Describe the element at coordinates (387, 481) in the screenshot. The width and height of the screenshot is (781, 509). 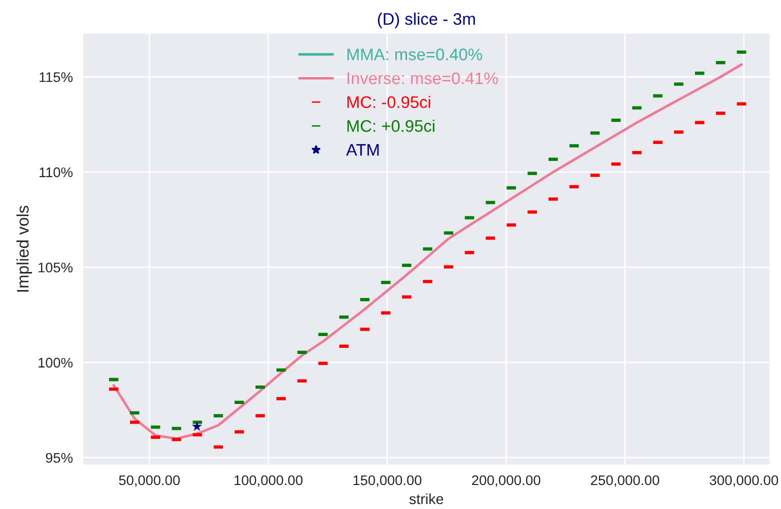
I see `x-tick-label: 150,000.00` at that location.